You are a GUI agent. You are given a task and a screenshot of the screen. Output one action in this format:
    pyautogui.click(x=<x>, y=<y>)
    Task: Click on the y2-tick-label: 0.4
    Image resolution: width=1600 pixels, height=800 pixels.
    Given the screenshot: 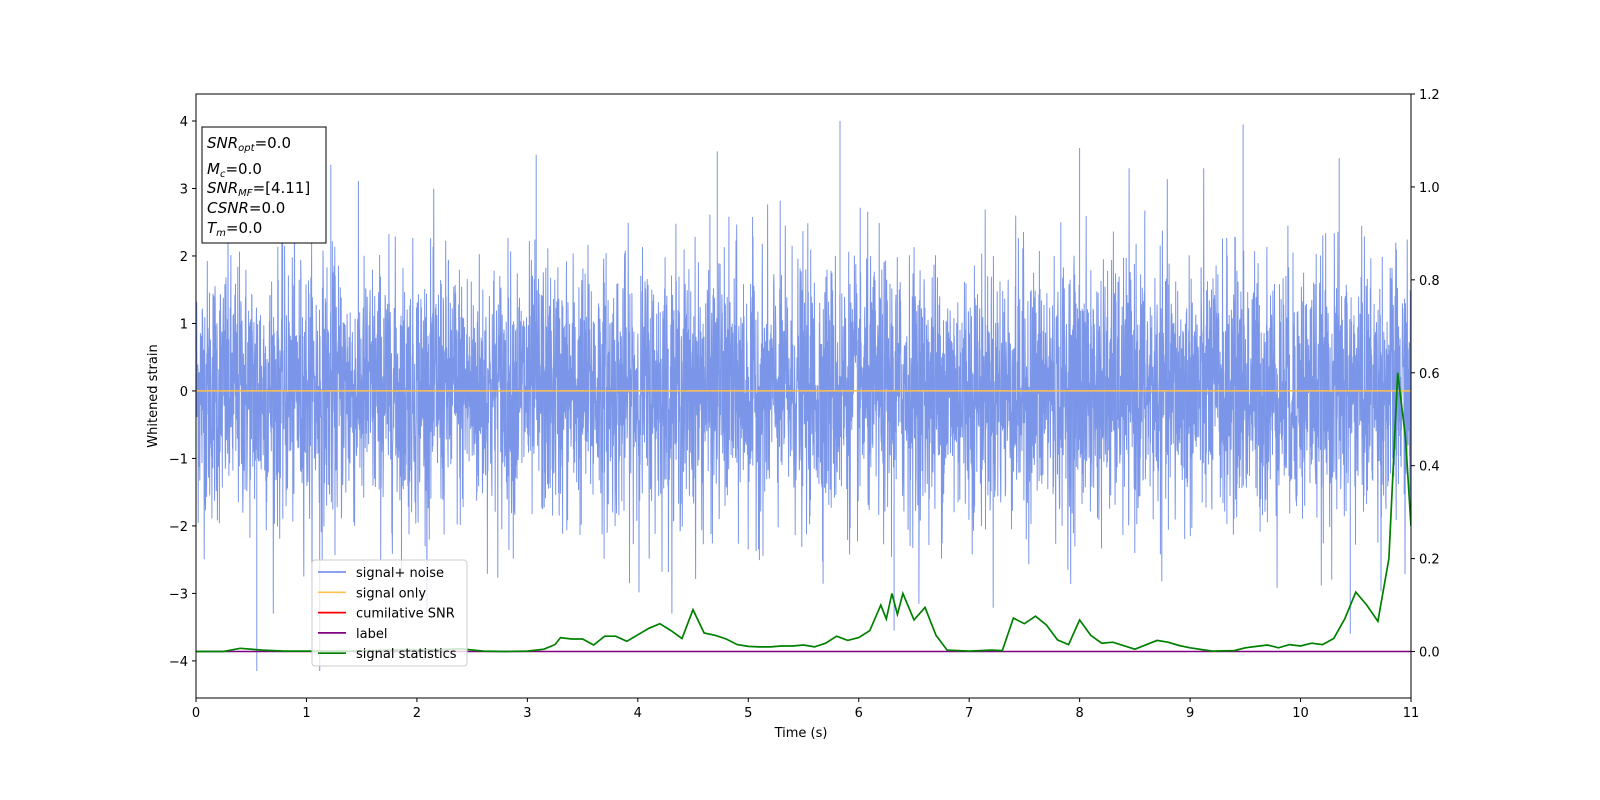 What is the action you would take?
    pyautogui.click(x=1429, y=467)
    